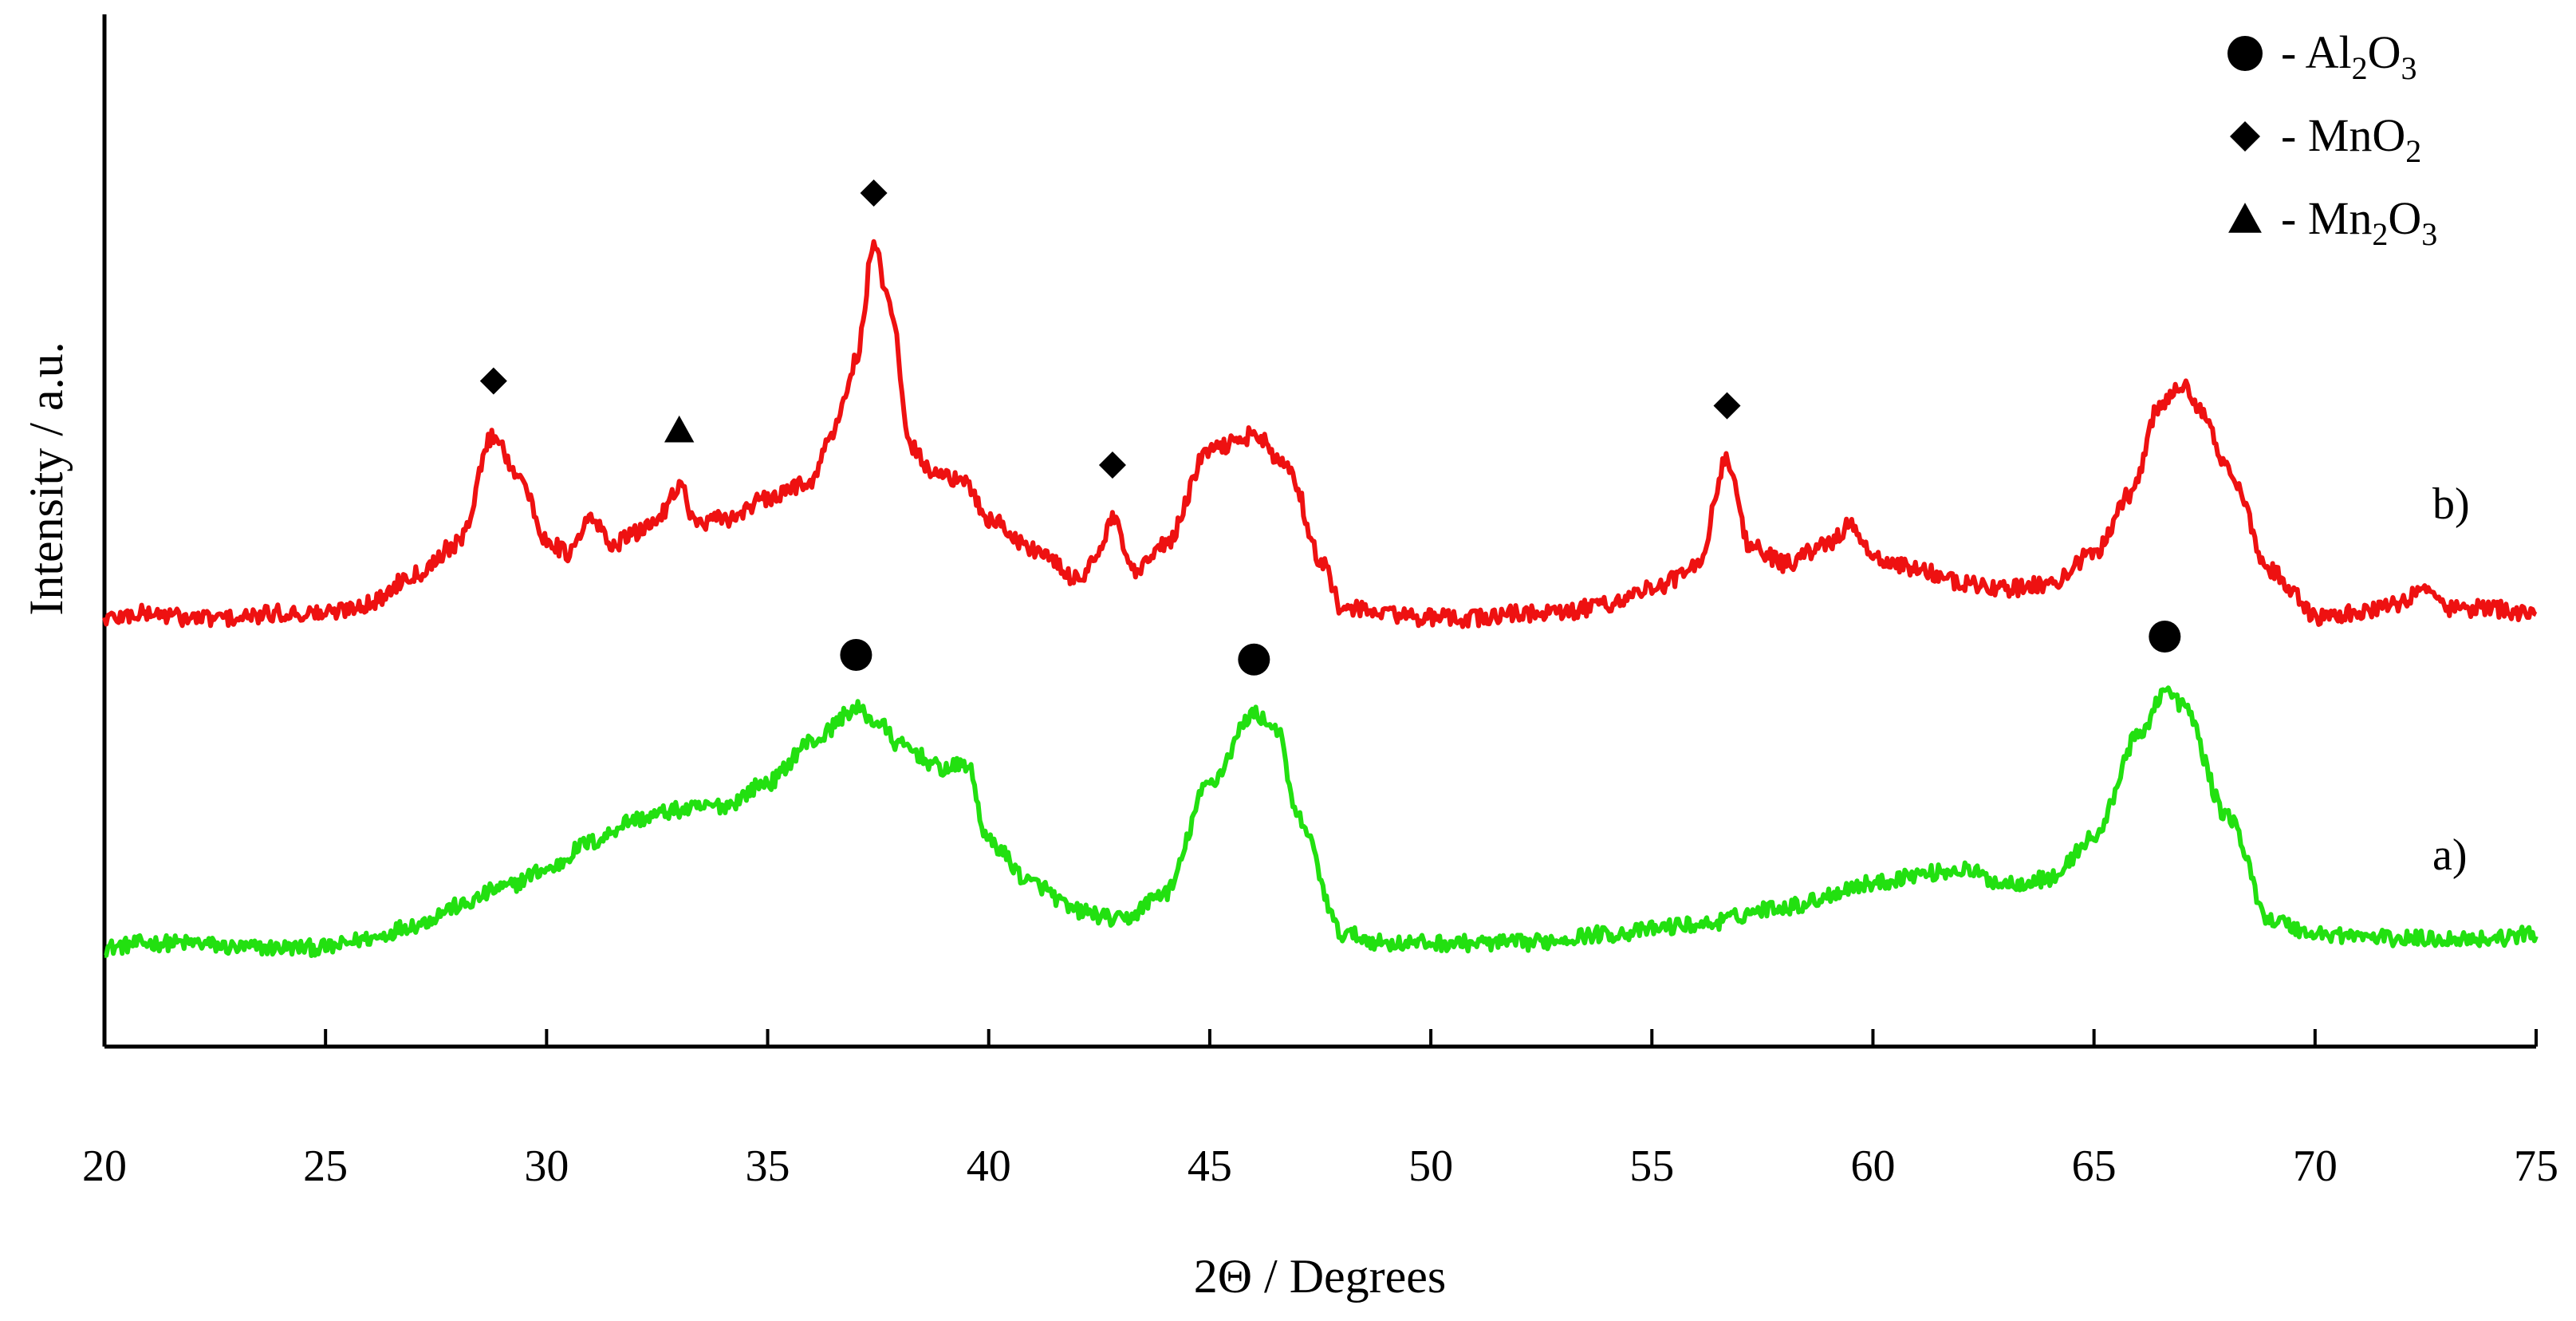 Image resolution: width=2576 pixels, height=1321 pixels. What do you see at coordinates (546, 1166) in the screenshot?
I see `x-tick-label-30: 30` at bounding box center [546, 1166].